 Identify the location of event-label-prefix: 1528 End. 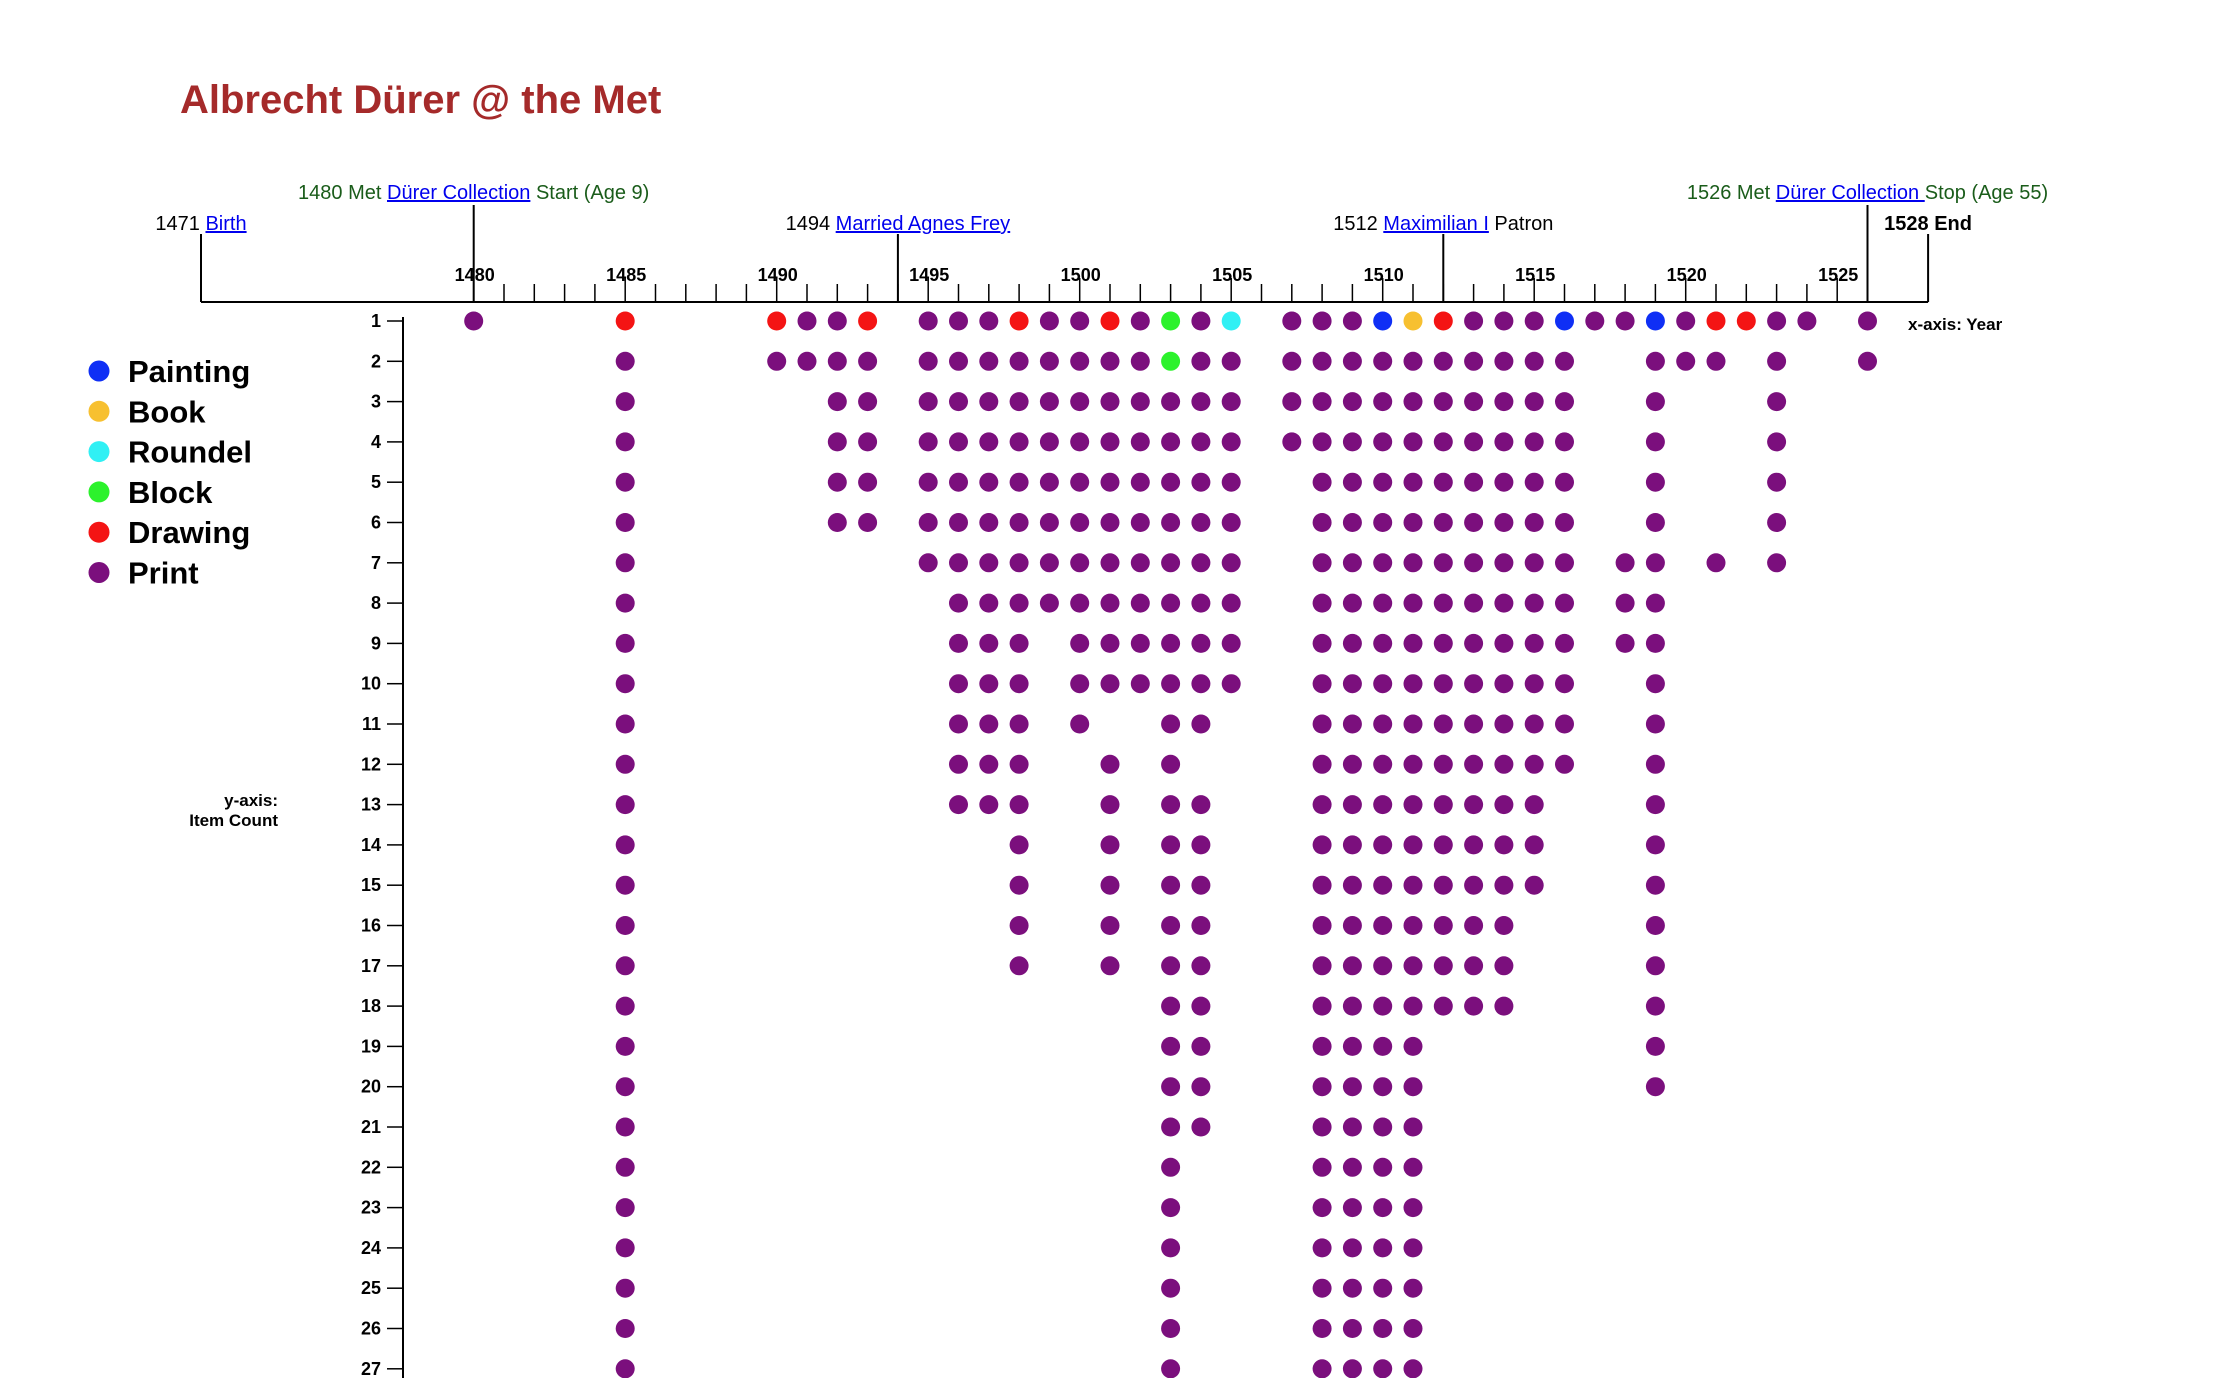
(1928, 224).